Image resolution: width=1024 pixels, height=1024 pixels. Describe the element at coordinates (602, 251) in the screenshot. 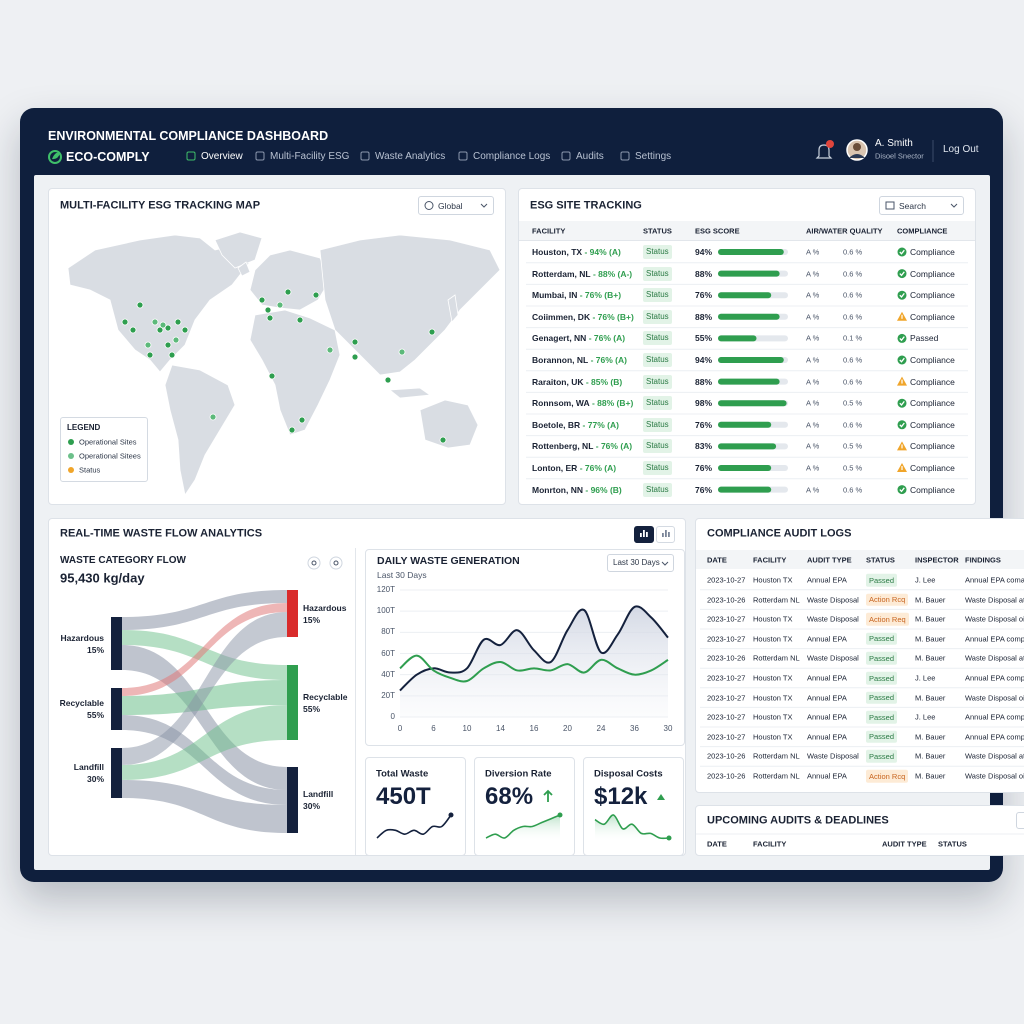

I see `rating: - 94% (A)` at that location.